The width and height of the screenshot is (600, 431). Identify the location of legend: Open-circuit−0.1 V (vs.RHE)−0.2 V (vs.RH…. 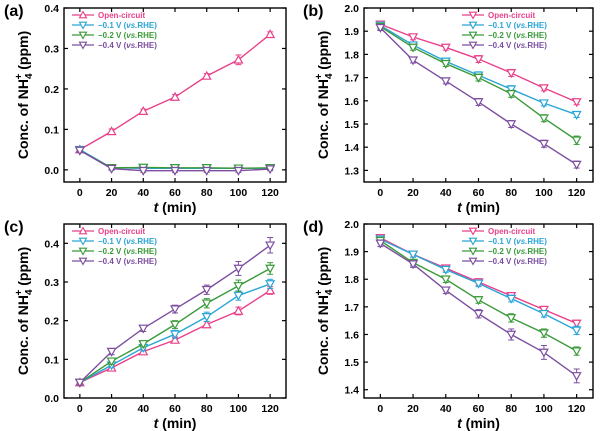
(114, 246).